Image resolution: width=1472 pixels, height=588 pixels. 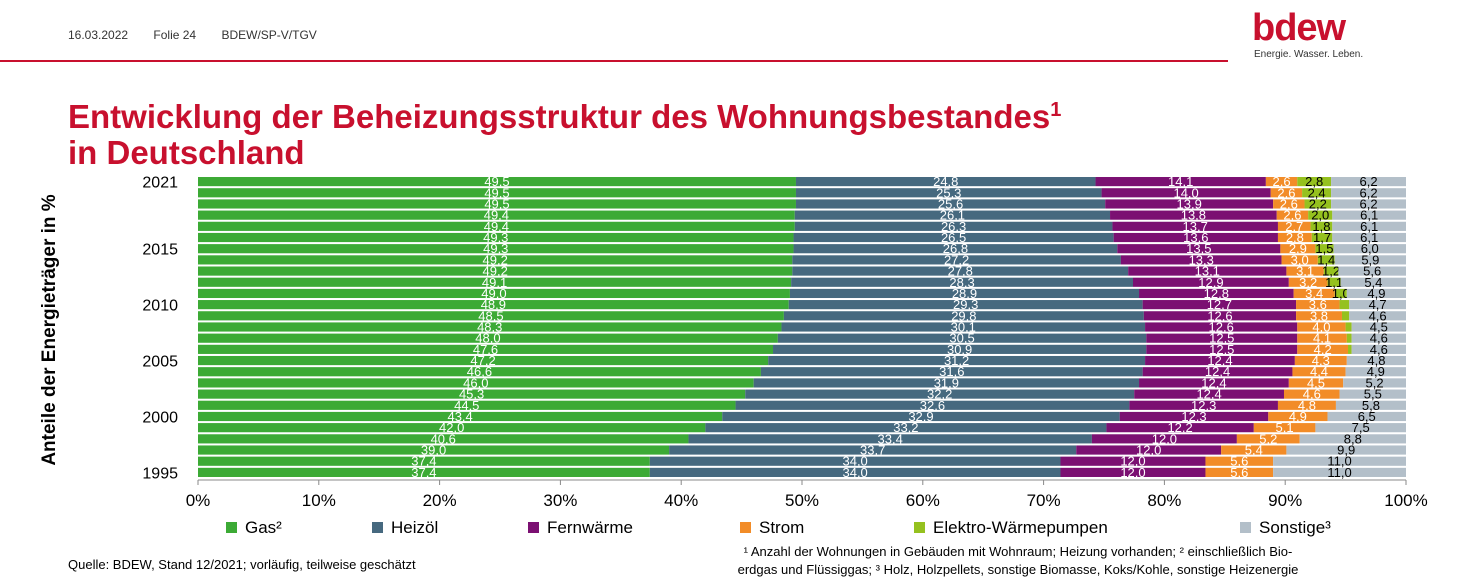 What do you see at coordinates (1195, 237) in the screenshot?
I see `data-label: 13,6` at bounding box center [1195, 237].